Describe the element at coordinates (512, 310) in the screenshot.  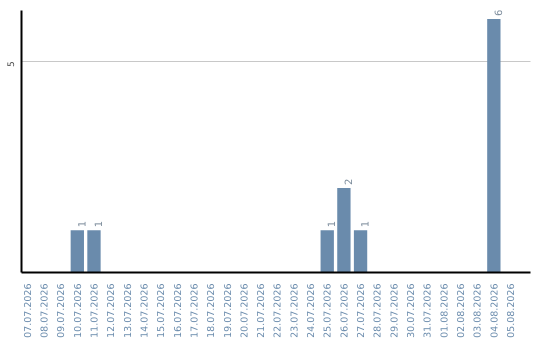
I see `x-tick-label: 05.08.2026` at that location.